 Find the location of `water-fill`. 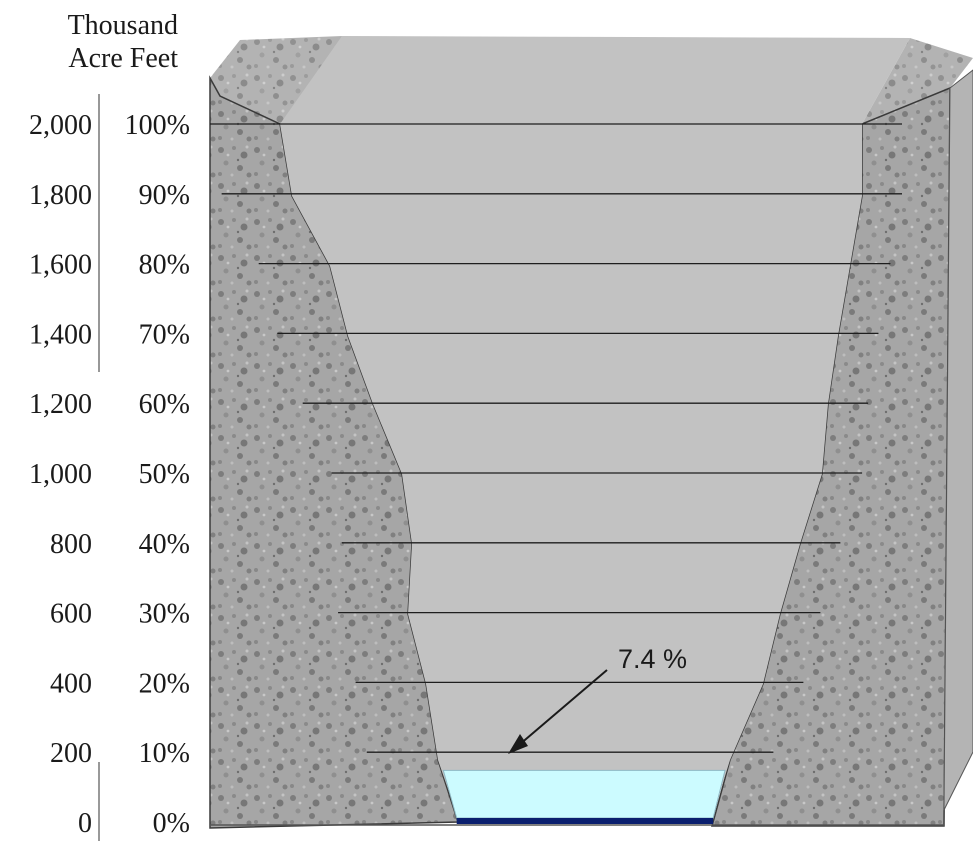

water-fill is located at coordinates (584, 794).